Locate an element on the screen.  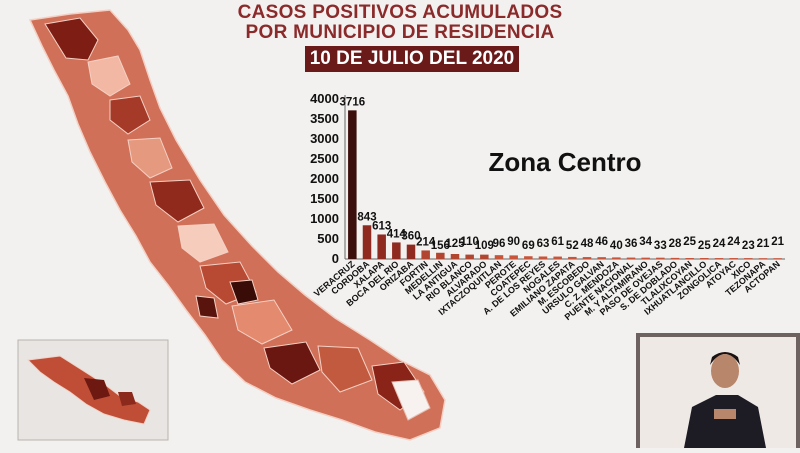
bar-value-label: 414 is located at coordinates (397, 234).